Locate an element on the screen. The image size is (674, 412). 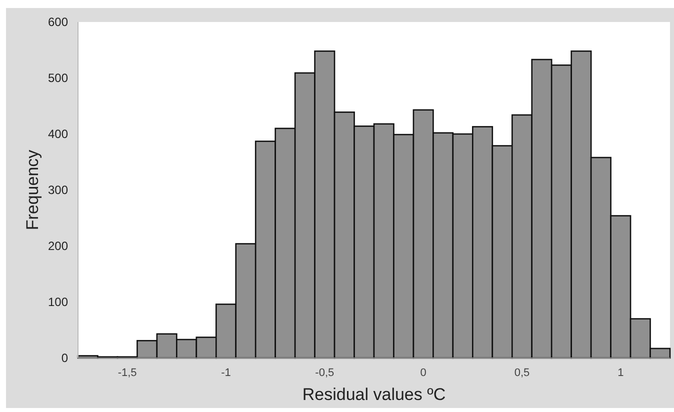
x-tick-label: 0 is located at coordinates (423, 373).